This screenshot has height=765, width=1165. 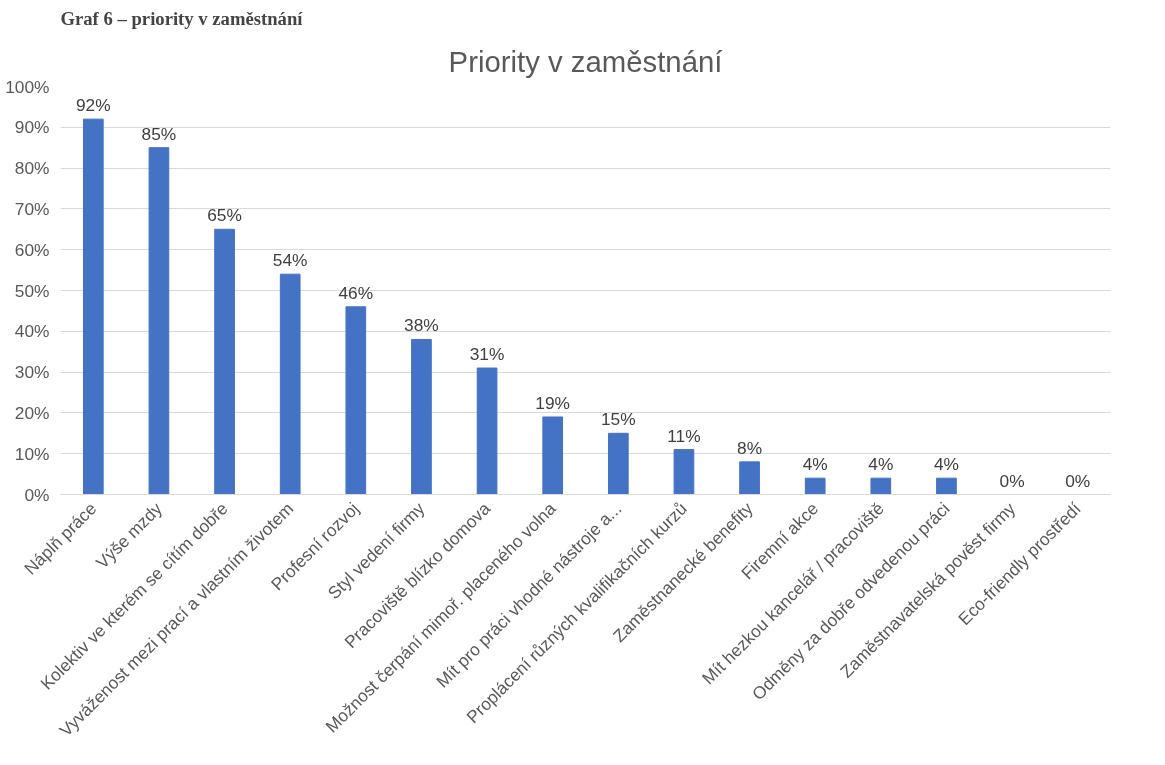 I want to click on y-tick-label: 50%, so click(x=32, y=290).